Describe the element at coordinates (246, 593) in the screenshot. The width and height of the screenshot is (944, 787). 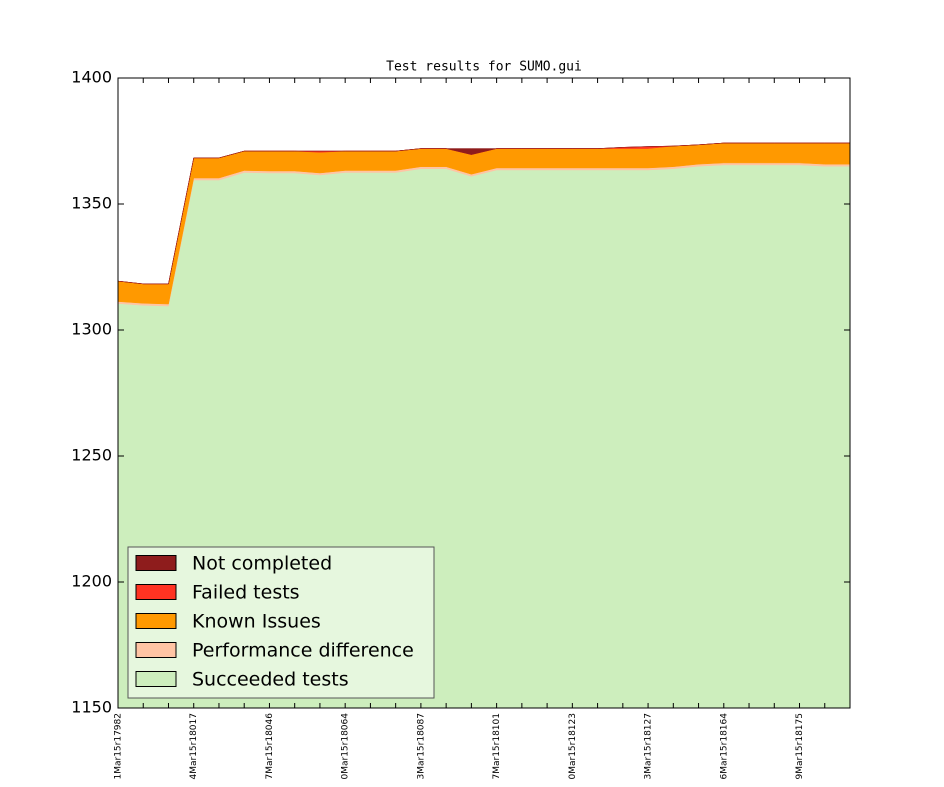
I see `legend-label: Failed tests` at that location.